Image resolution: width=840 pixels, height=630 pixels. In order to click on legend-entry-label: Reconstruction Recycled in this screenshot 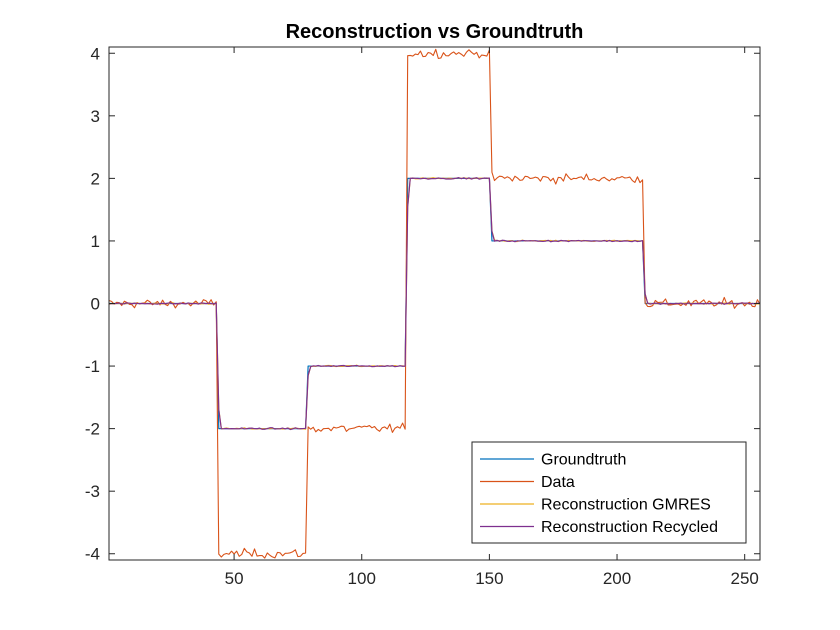, I will do `click(629, 527)`.